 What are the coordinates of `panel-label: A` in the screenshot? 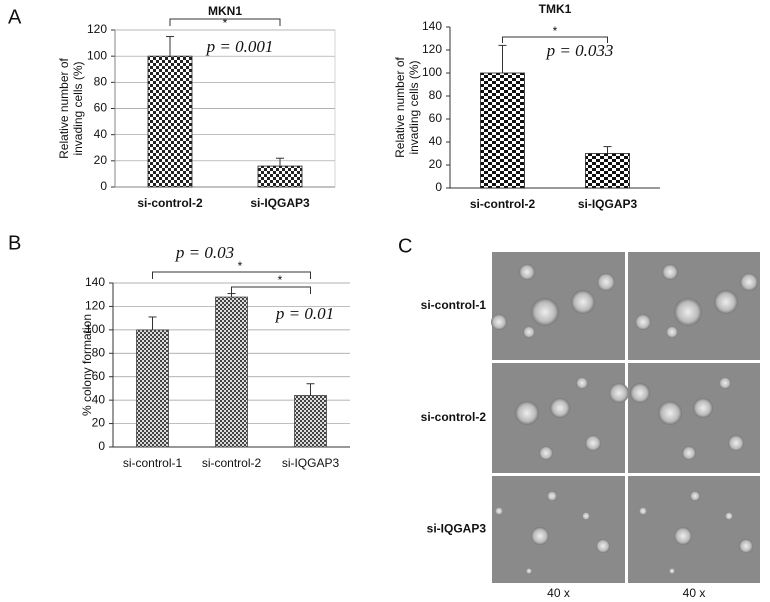 It's located at (15, 17).